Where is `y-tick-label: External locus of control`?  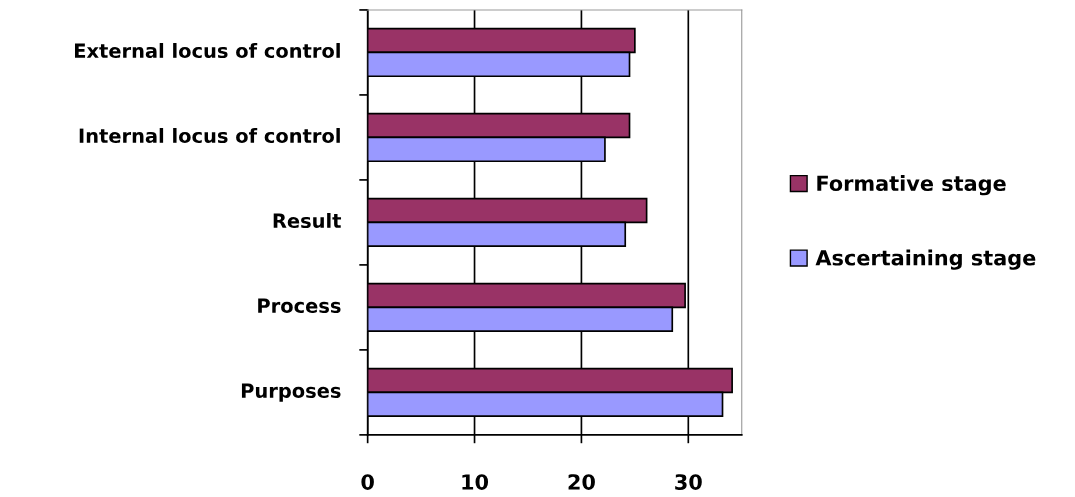
y-tick-label: External locus of control is located at coordinates (207, 51).